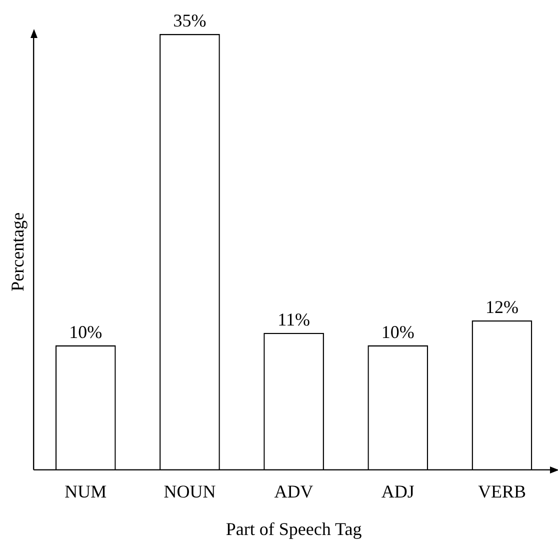 Image resolution: width=558 pixels, height=545 pixels. What do you see at coordinates (294, 320) in the screenshot?
I see `data-label: 11%` at bounding box center [294, 320].